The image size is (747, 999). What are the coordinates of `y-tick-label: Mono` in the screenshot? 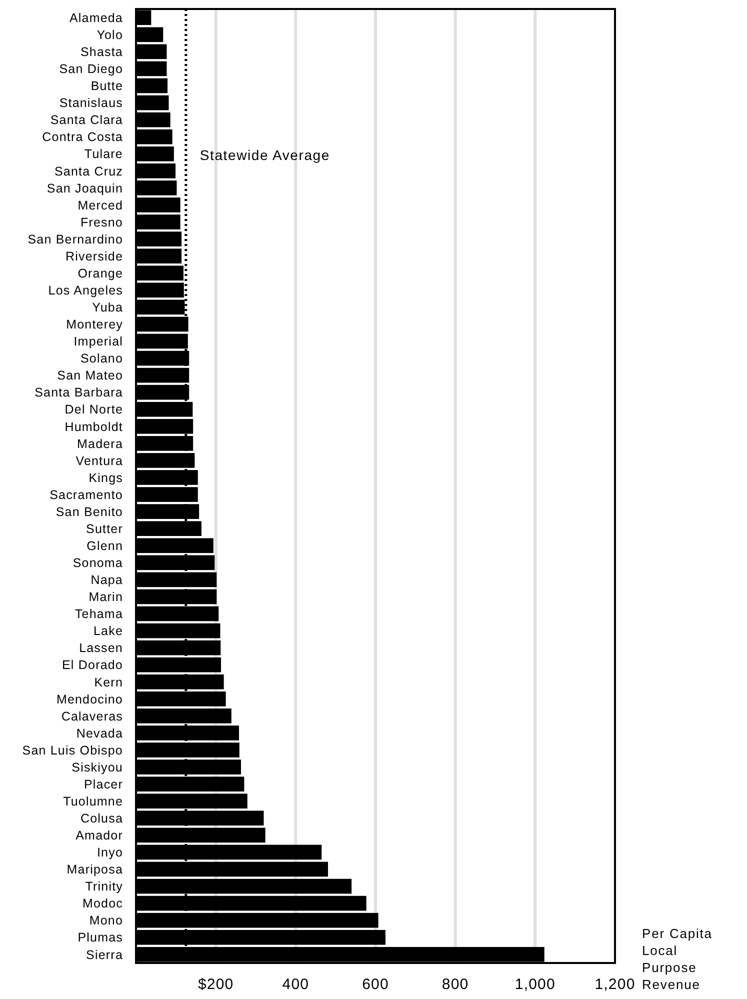 It's located at (106, 921).